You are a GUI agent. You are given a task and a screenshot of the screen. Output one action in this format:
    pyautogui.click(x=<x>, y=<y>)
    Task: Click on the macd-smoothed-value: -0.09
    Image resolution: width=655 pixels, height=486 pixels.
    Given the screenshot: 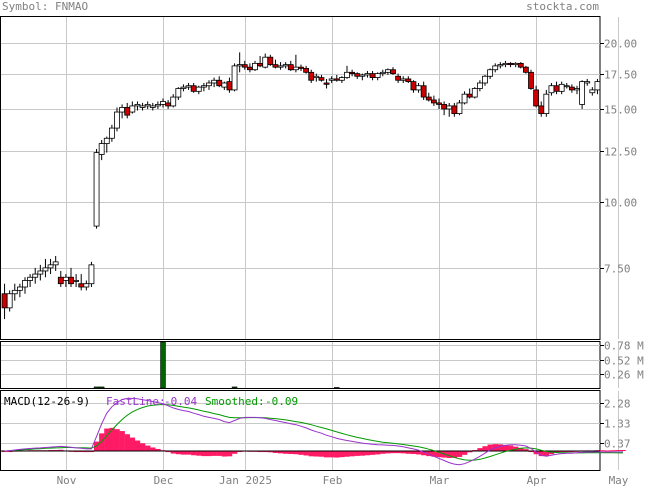 What is the action you would take?
    pyautogui.click(x=281, y=401)
    